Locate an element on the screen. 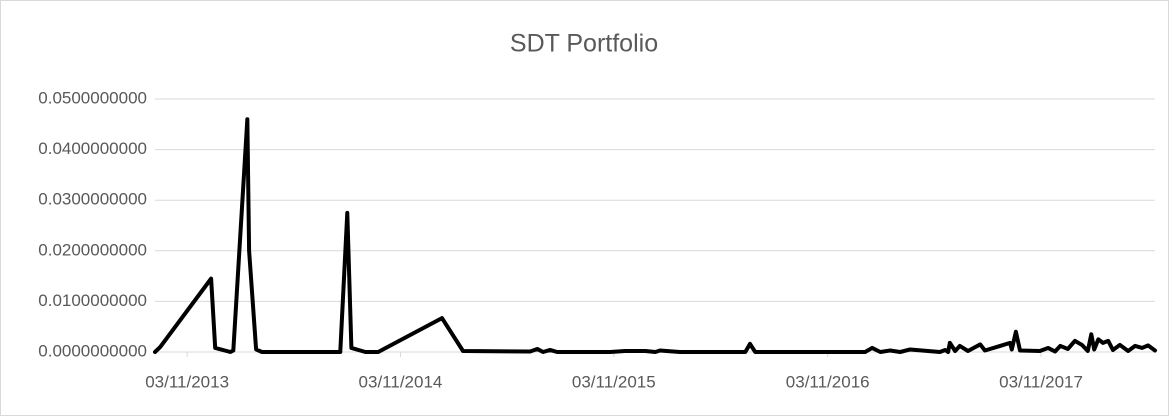  x-tick-label: 03/11/2015 is located at coordinates (614, 381).